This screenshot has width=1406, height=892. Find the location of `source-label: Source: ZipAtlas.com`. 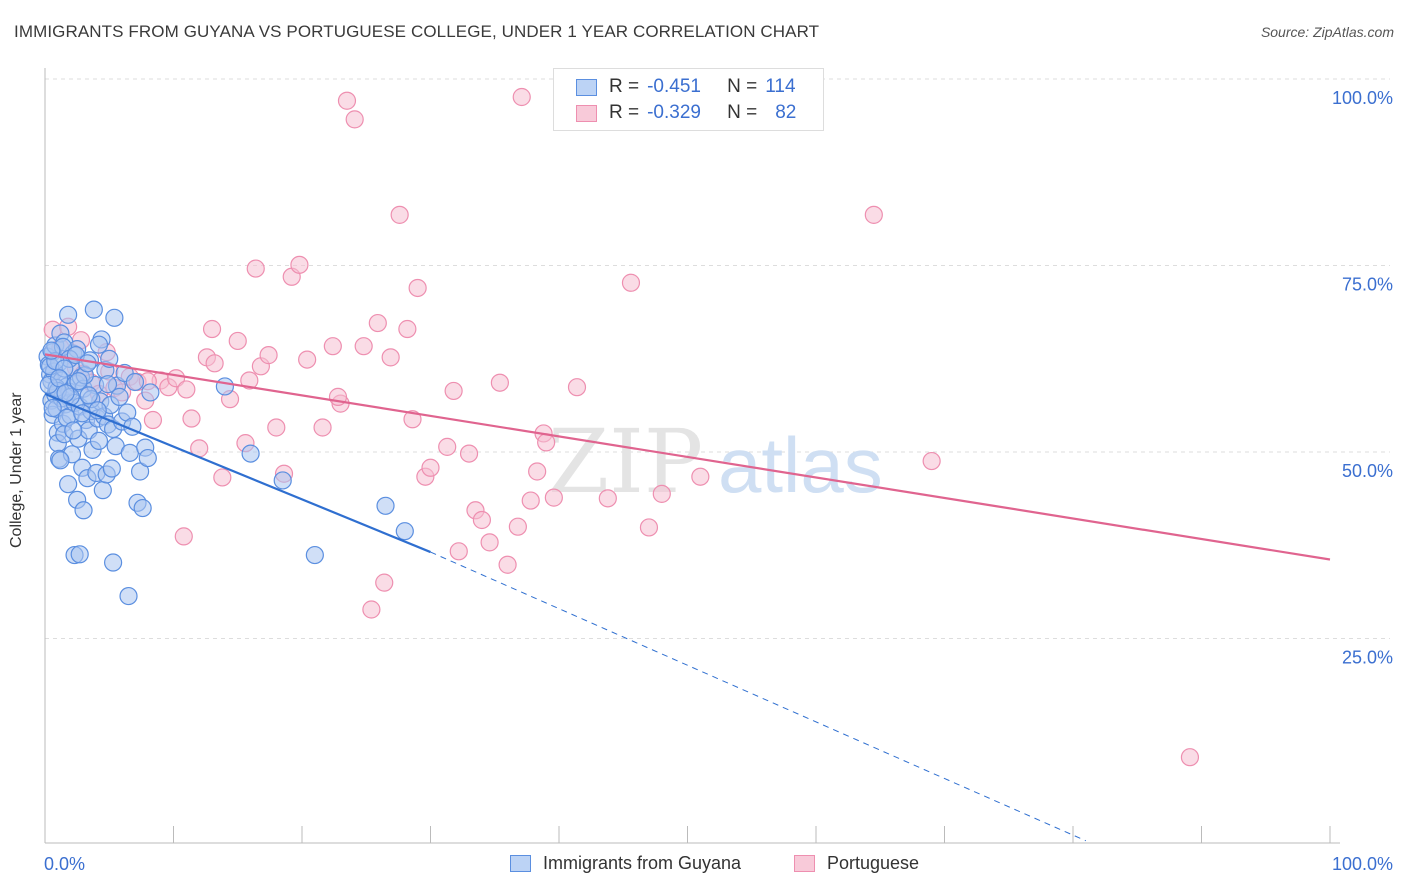

source-label: Source: ZipAtlas.com is located at coordinates (1327, 32).